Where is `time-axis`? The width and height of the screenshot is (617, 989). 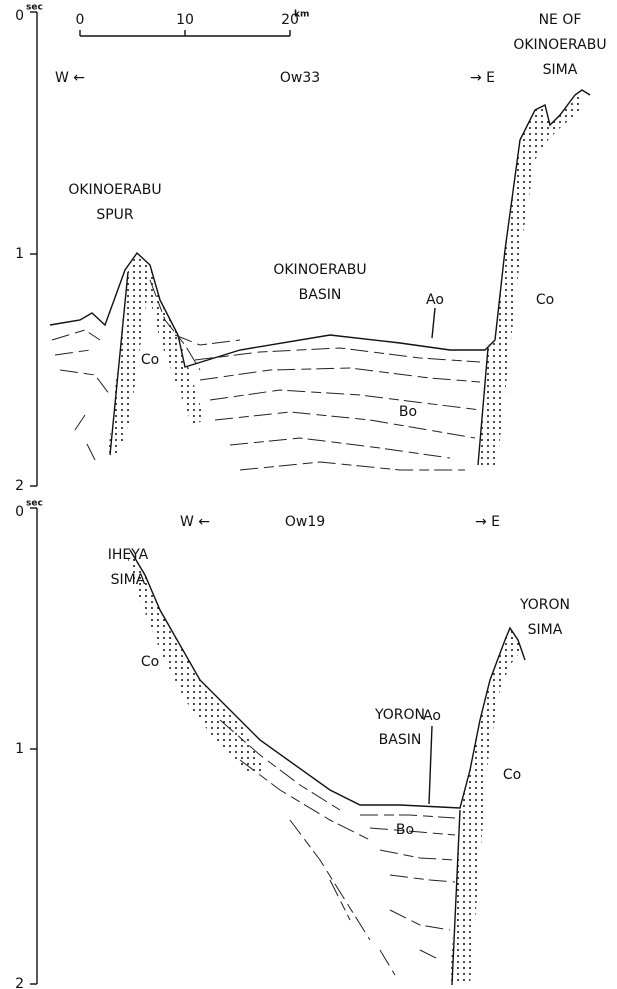 time-axis is located at coordinates (34, 498).